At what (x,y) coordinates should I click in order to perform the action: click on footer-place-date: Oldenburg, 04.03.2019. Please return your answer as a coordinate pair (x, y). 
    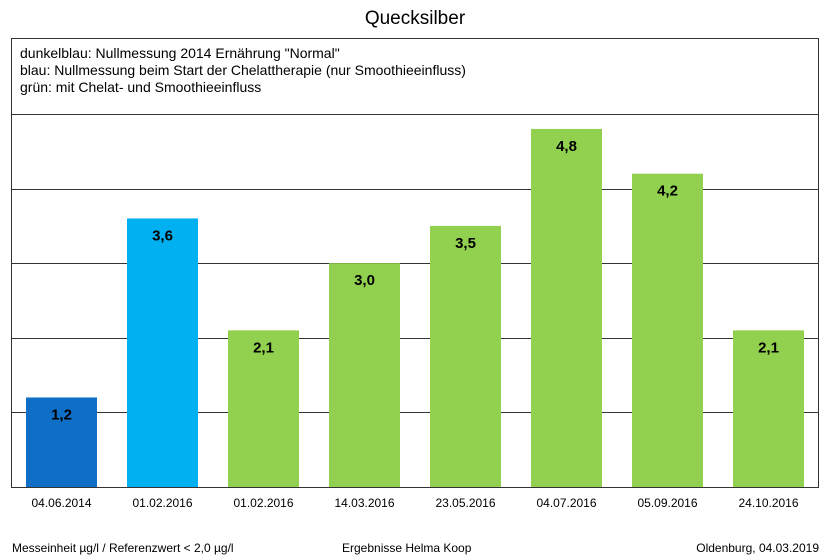
    Looking at the image, I should click on (757, 548).